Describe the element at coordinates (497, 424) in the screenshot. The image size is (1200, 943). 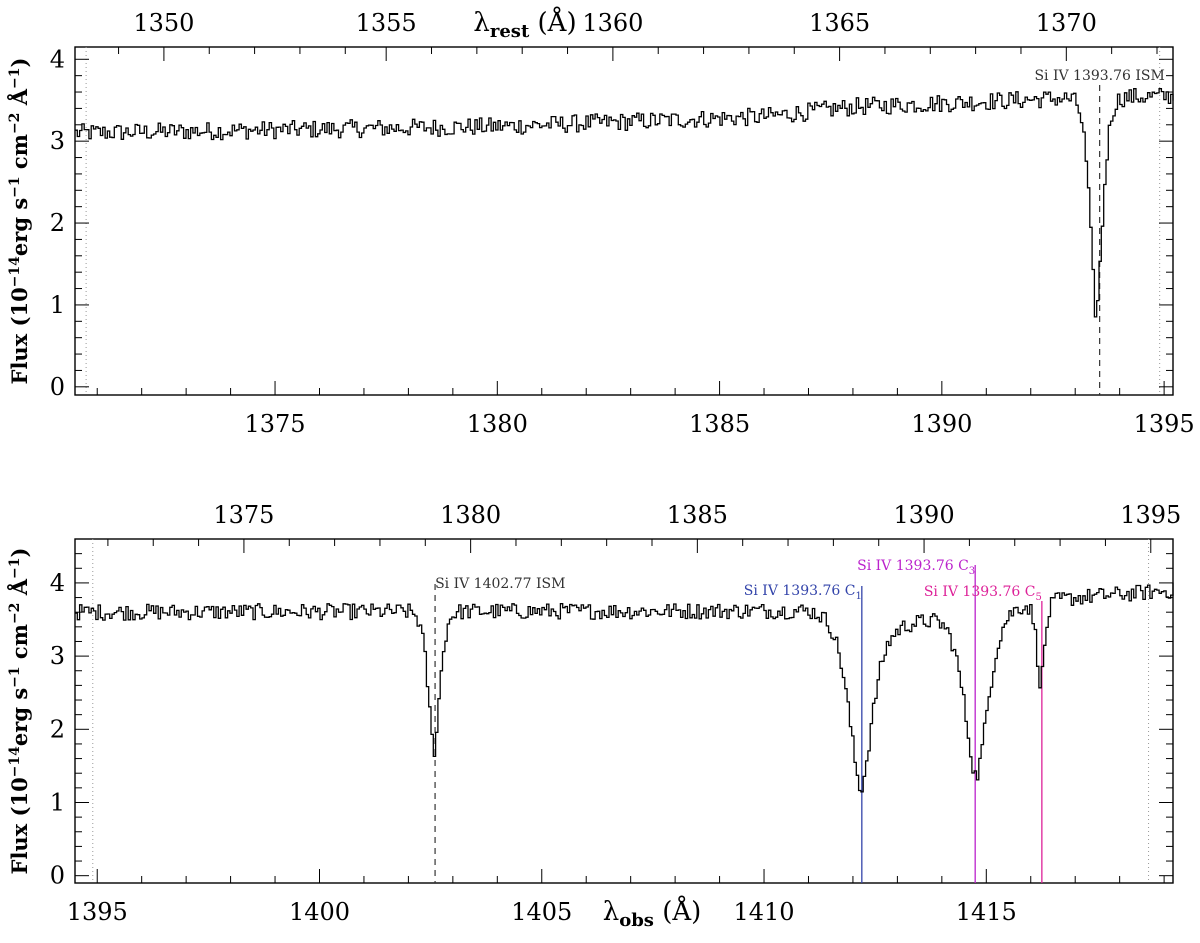
I see `x-tick-label: 1380` at that location.